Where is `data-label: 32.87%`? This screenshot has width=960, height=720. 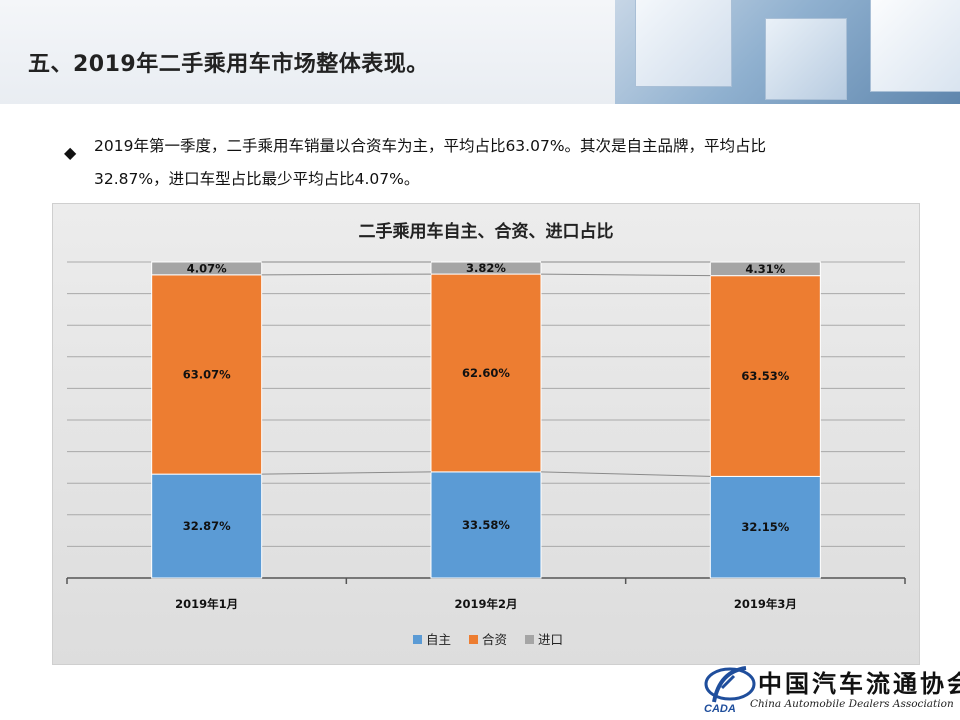 data-label: 32.87% is located at coordinates (207, 526).